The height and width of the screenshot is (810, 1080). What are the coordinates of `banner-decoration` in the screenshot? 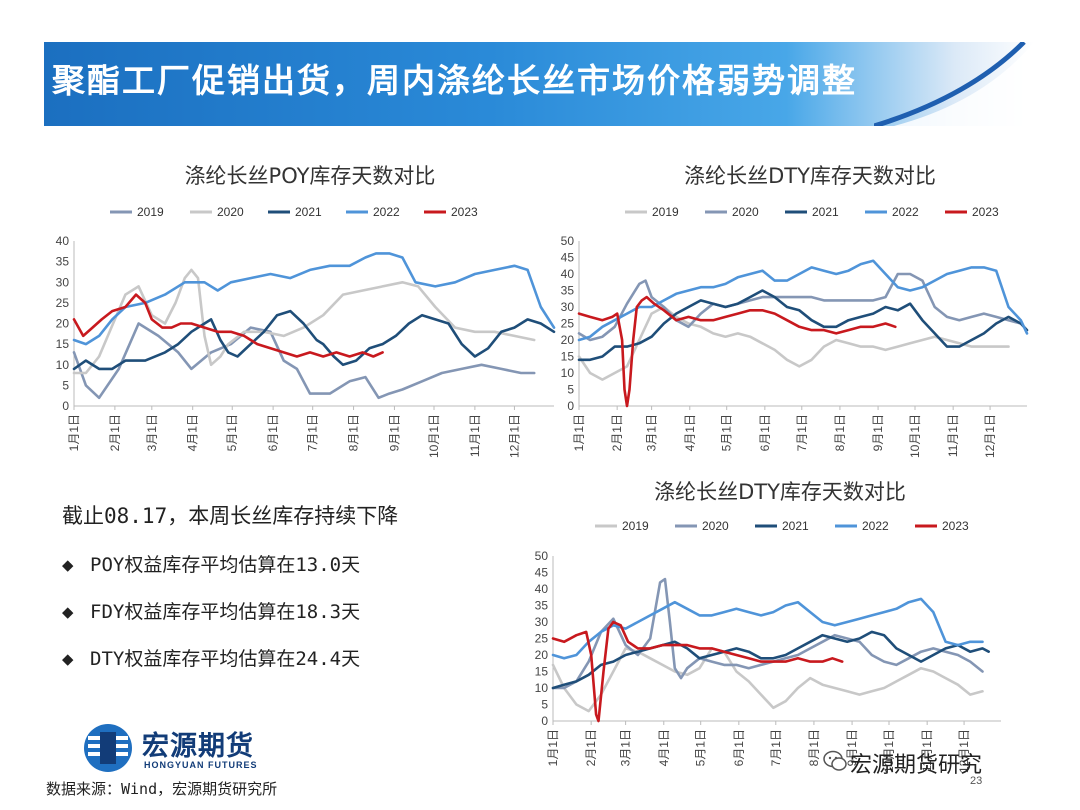 It's located at (954, 84).